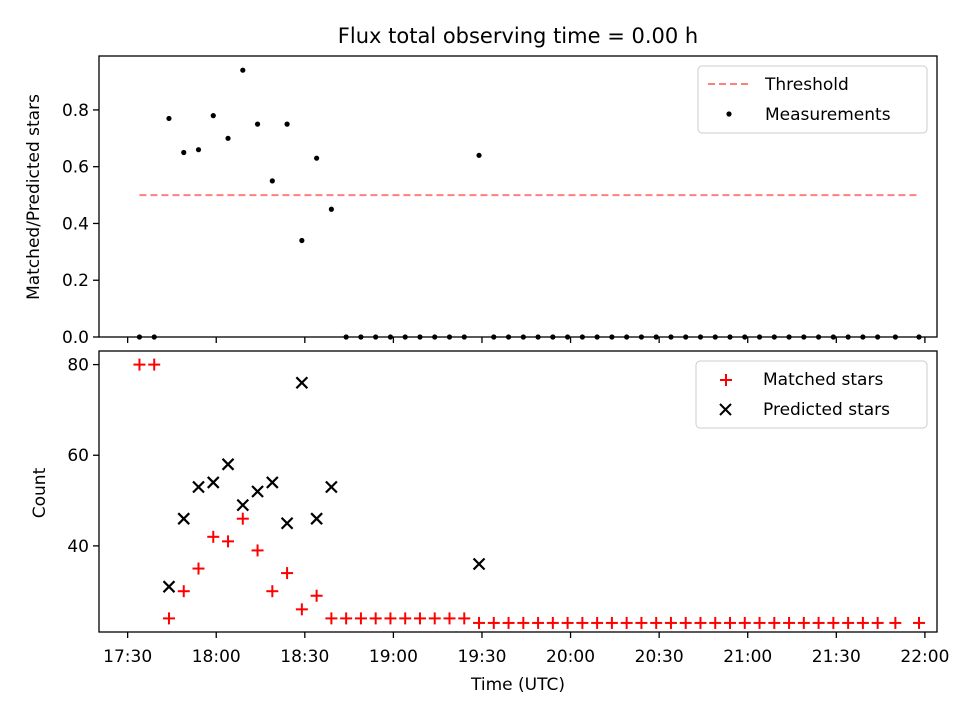  Describe the element at coordinates (83, 456) in the screenshot. I see `bottom-y-axis: 40 60 80` at that location.